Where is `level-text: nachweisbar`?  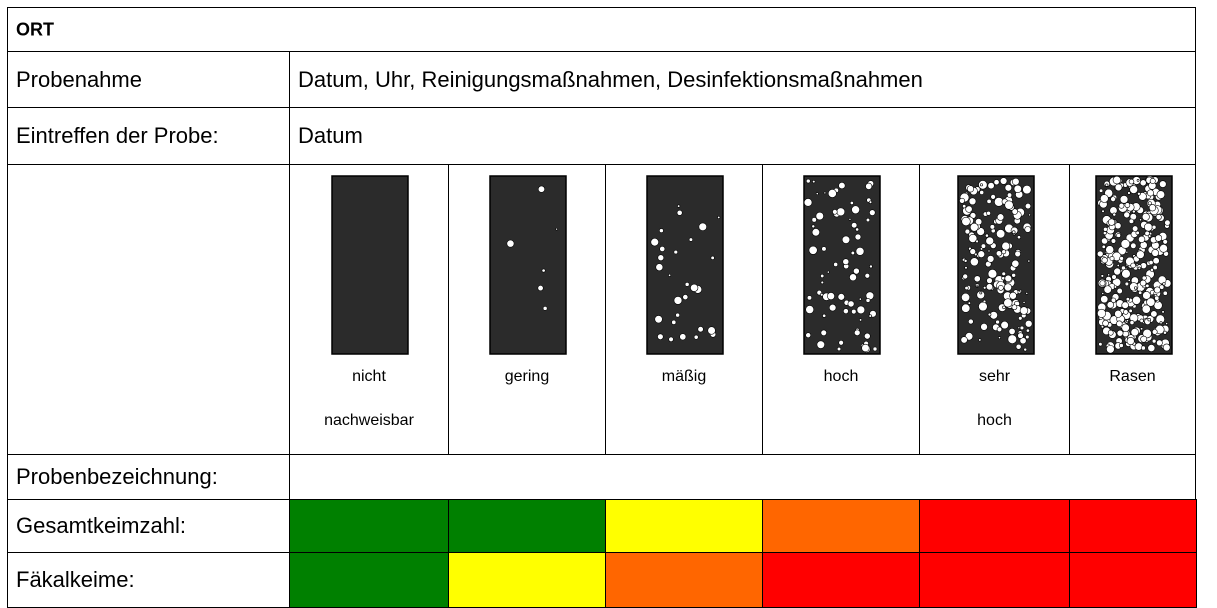 level-text: nachweisbar is located at coordinates (369, 420).